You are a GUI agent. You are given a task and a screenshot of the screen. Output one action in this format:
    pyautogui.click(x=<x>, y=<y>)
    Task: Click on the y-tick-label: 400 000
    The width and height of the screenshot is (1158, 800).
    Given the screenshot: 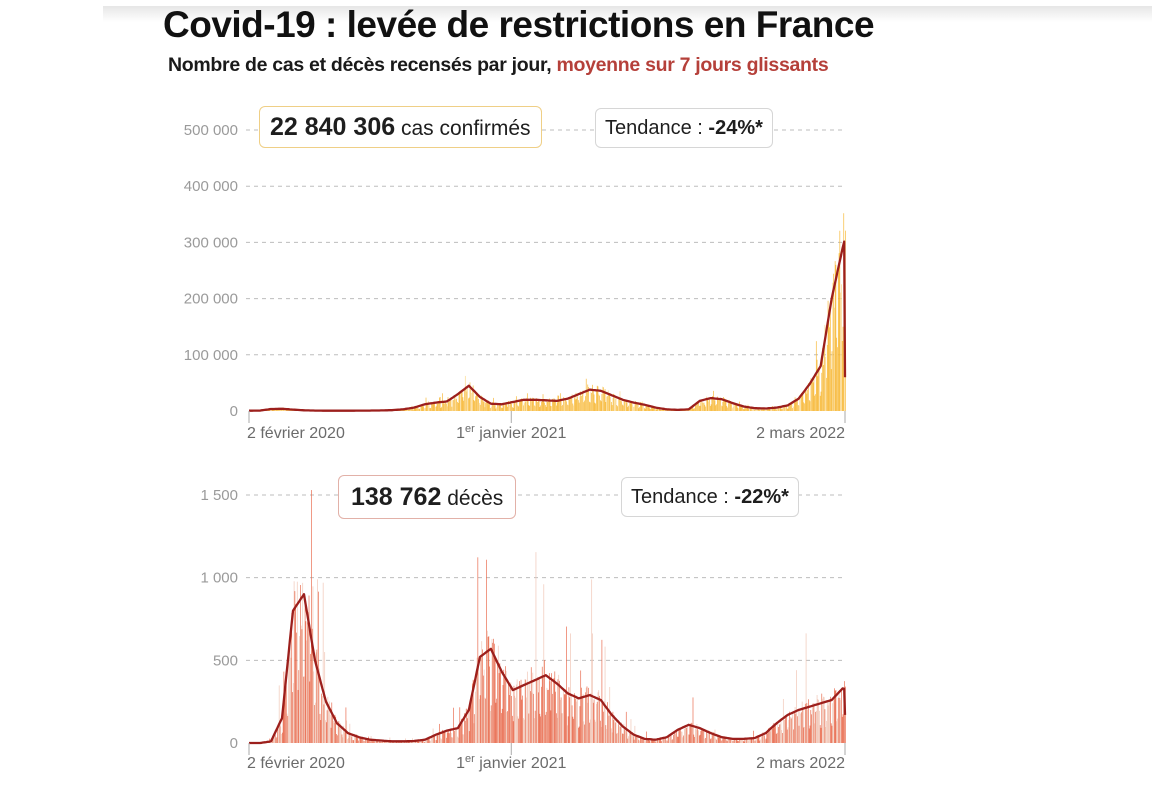 What is the action you would take?
    pyautogui.click(x=211, y=186)
    